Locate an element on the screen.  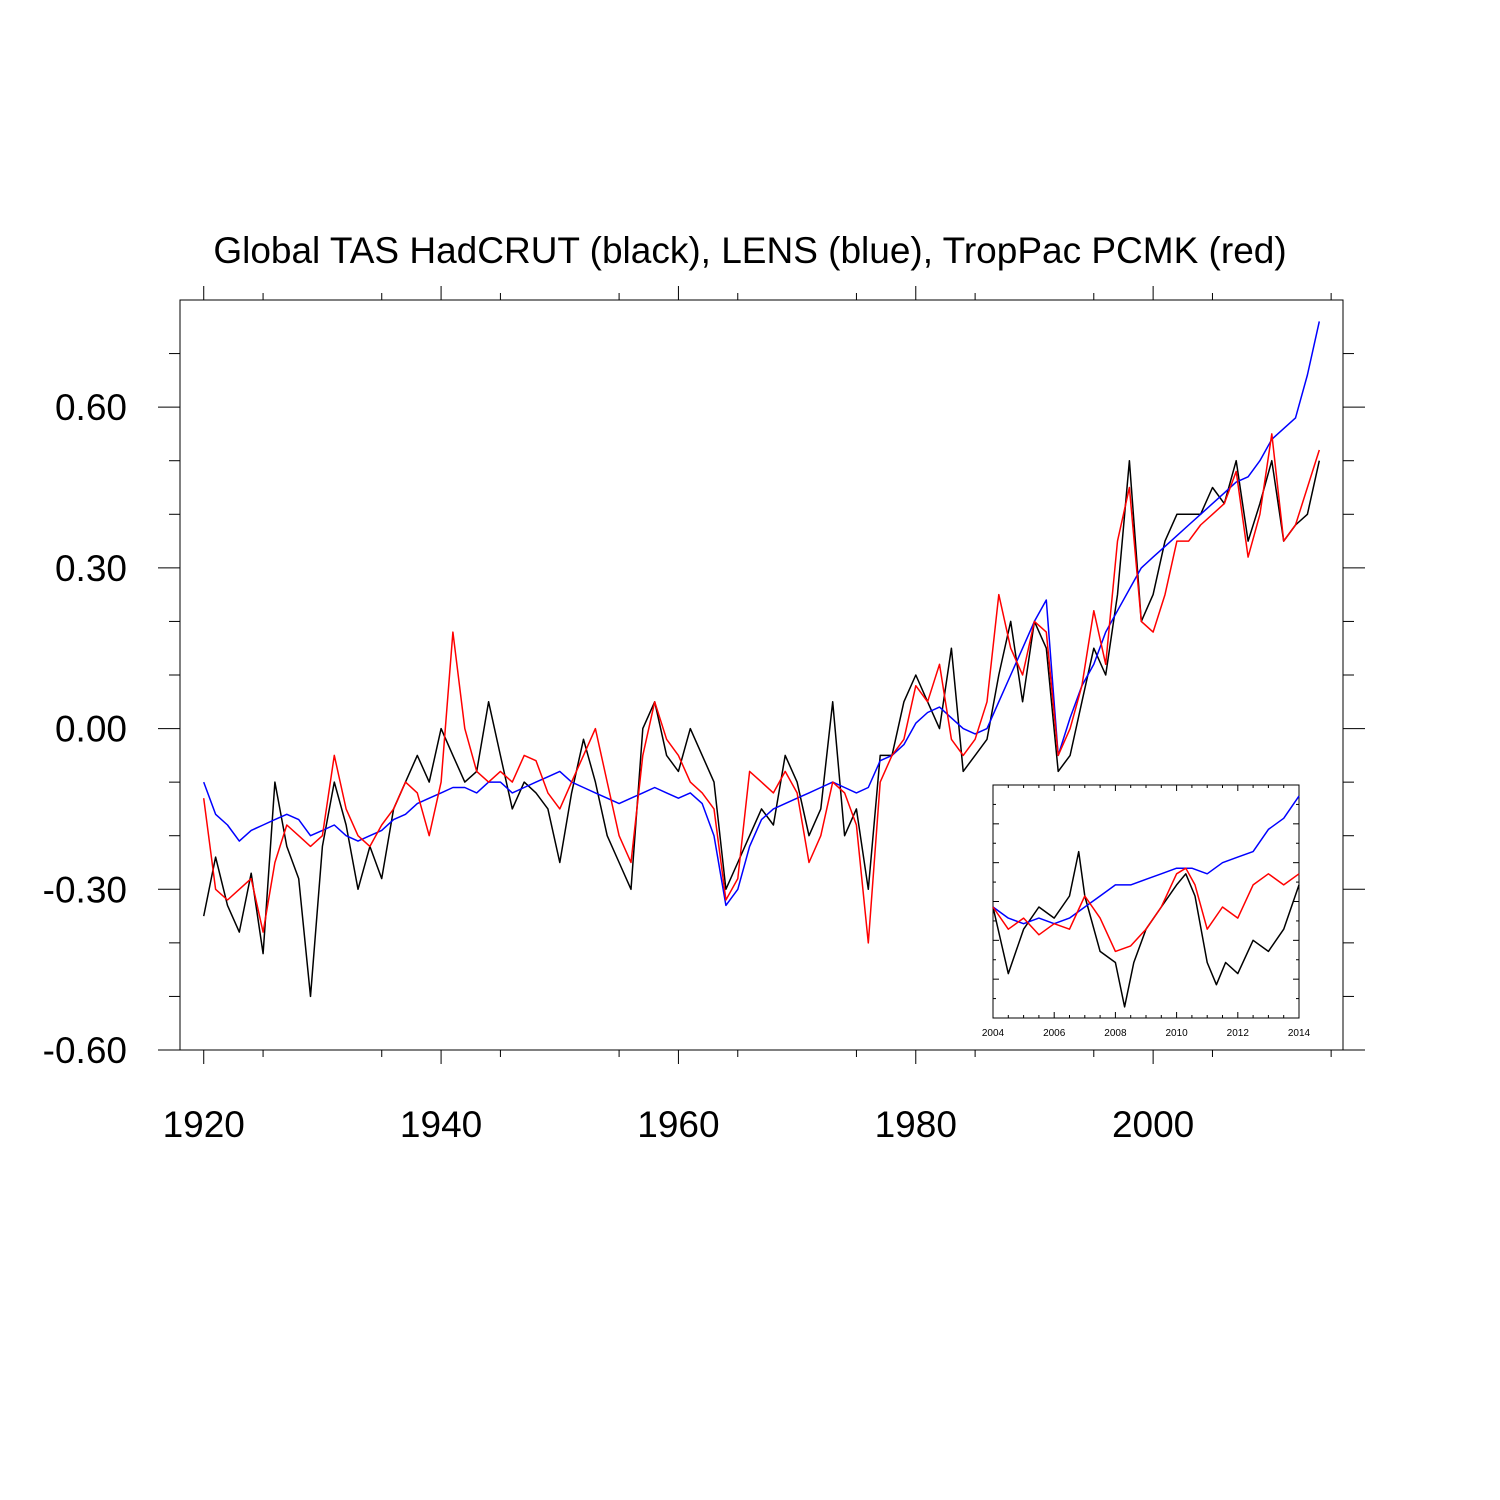
y-axis-tick-labels: -0.60 -0.30 0.00 0.30 0.60 is located at coordinates (85, 729).